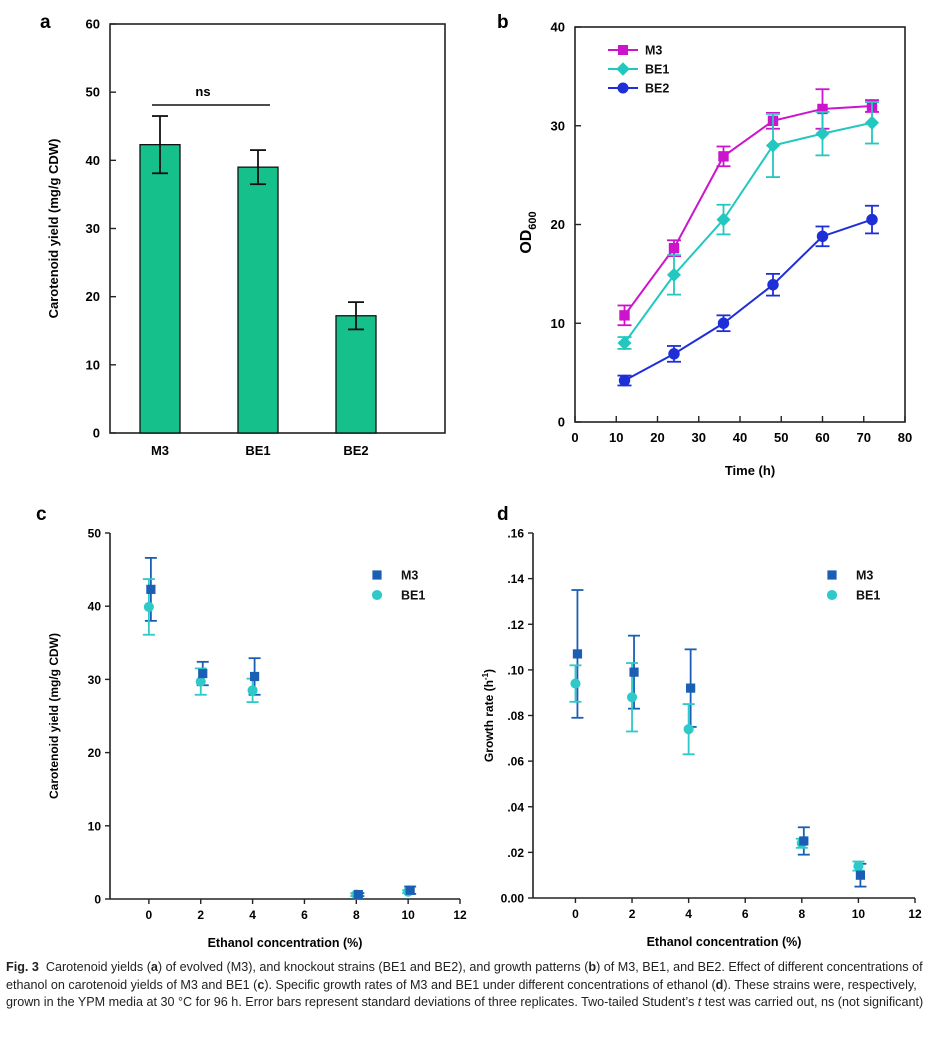 This screenshot has width=950, height=1041. I want to click on y-tick-label: .16, so click(515, 534).